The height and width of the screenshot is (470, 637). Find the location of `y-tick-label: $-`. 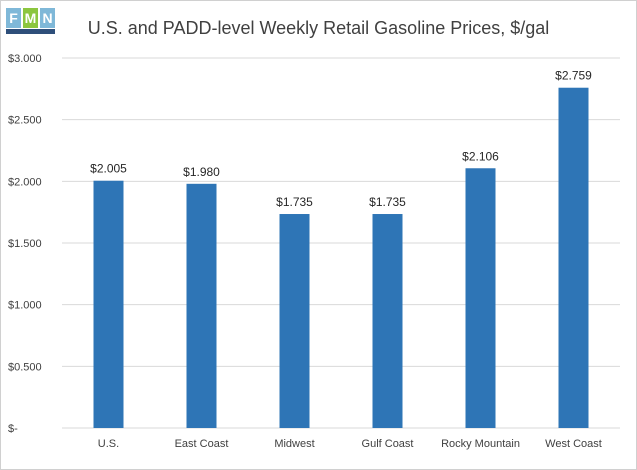

y-tick-label: $- is located at coordinates (13, 429).